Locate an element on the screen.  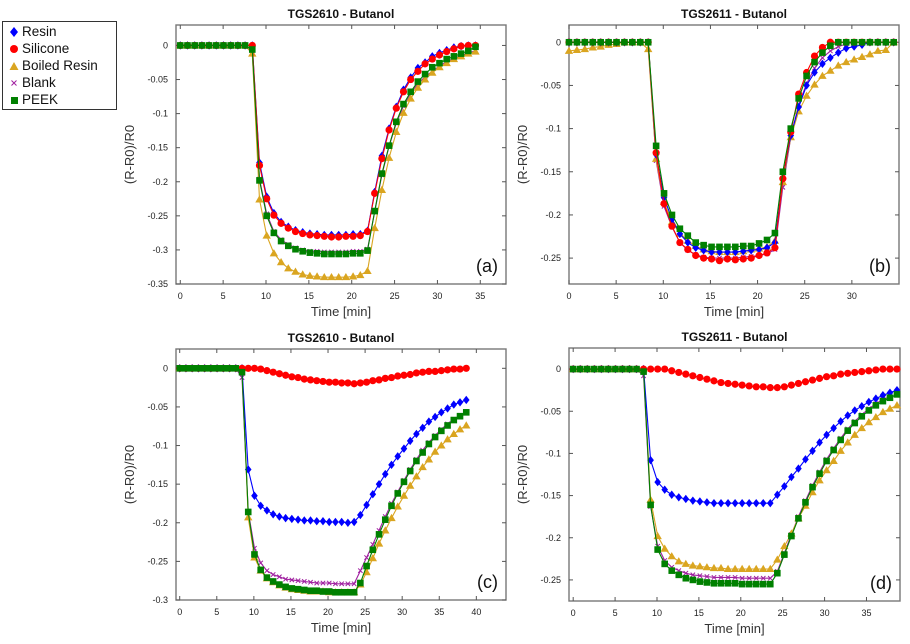
y-axis-label: (R-R0)/R0 is located at coordinates (522, 474).